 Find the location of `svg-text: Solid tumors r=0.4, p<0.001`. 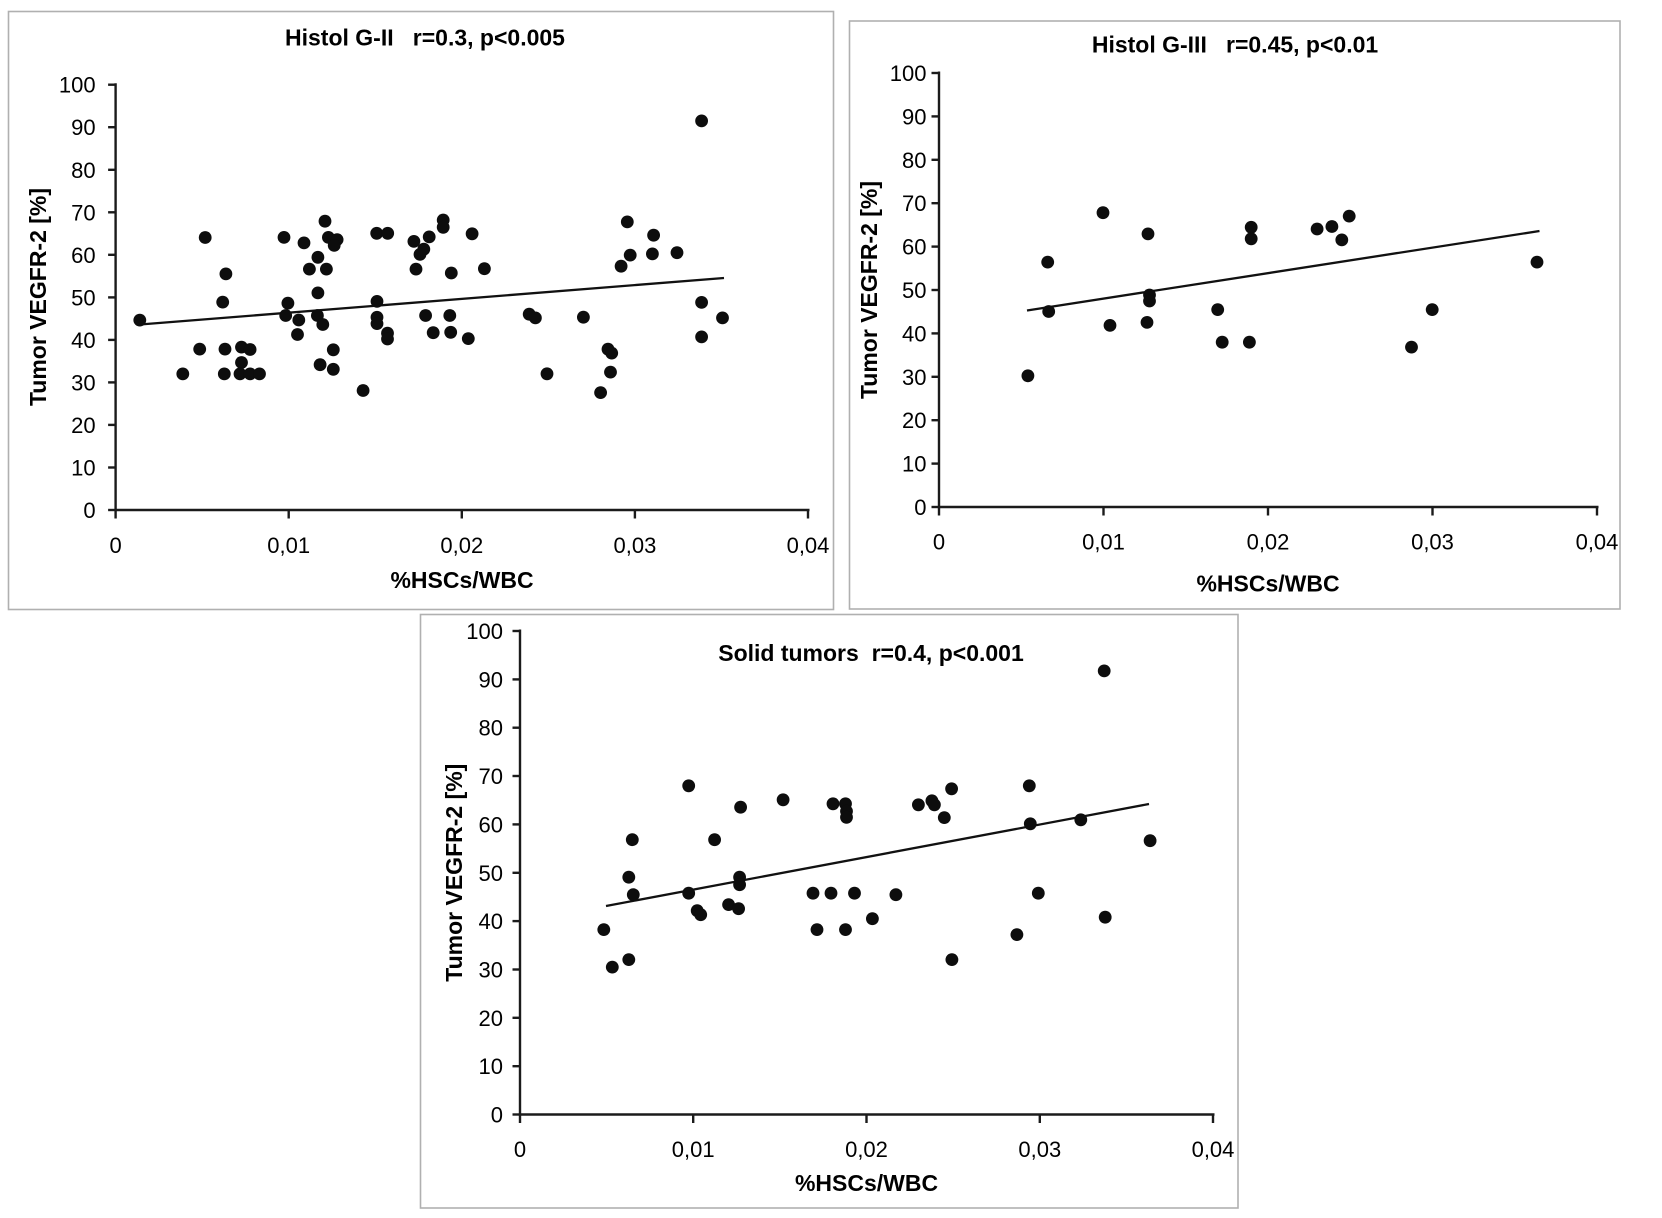

svg-text: Solid tumors r=0.4, p<0.001 is located at coordinates (871, 653).